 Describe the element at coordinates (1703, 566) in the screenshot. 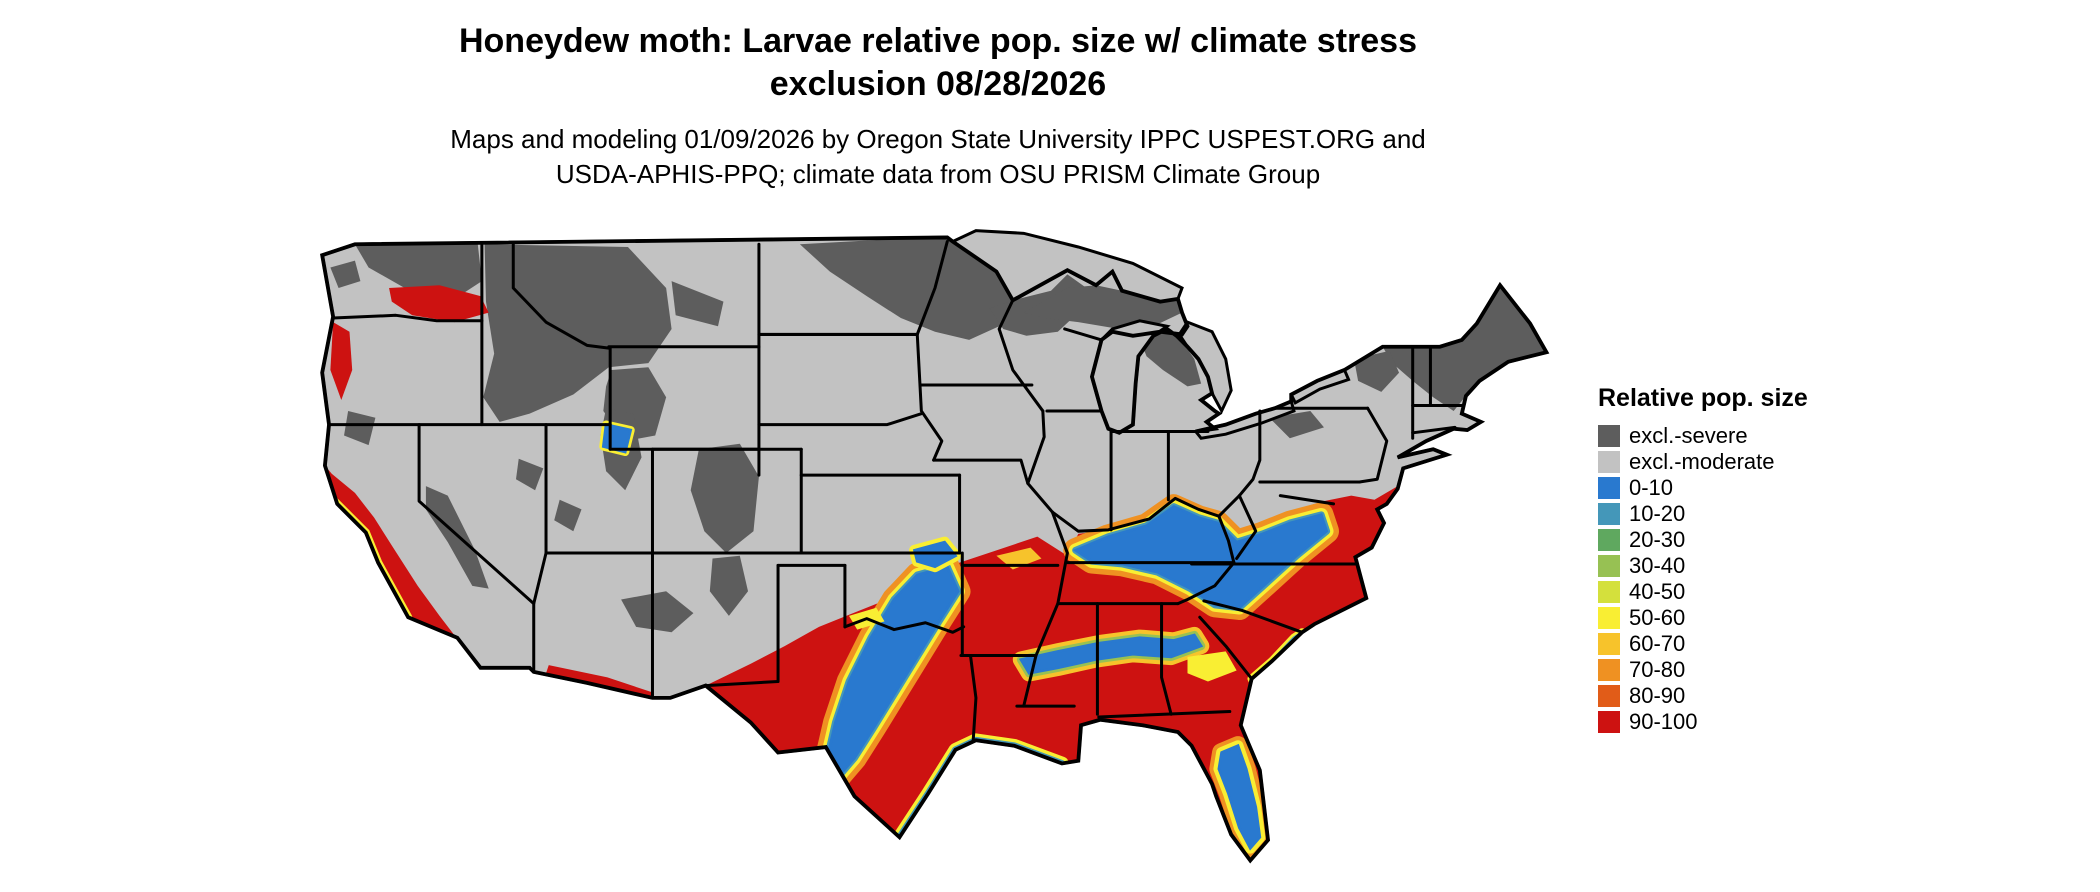

I see `legend-item: 30-40` at that location.